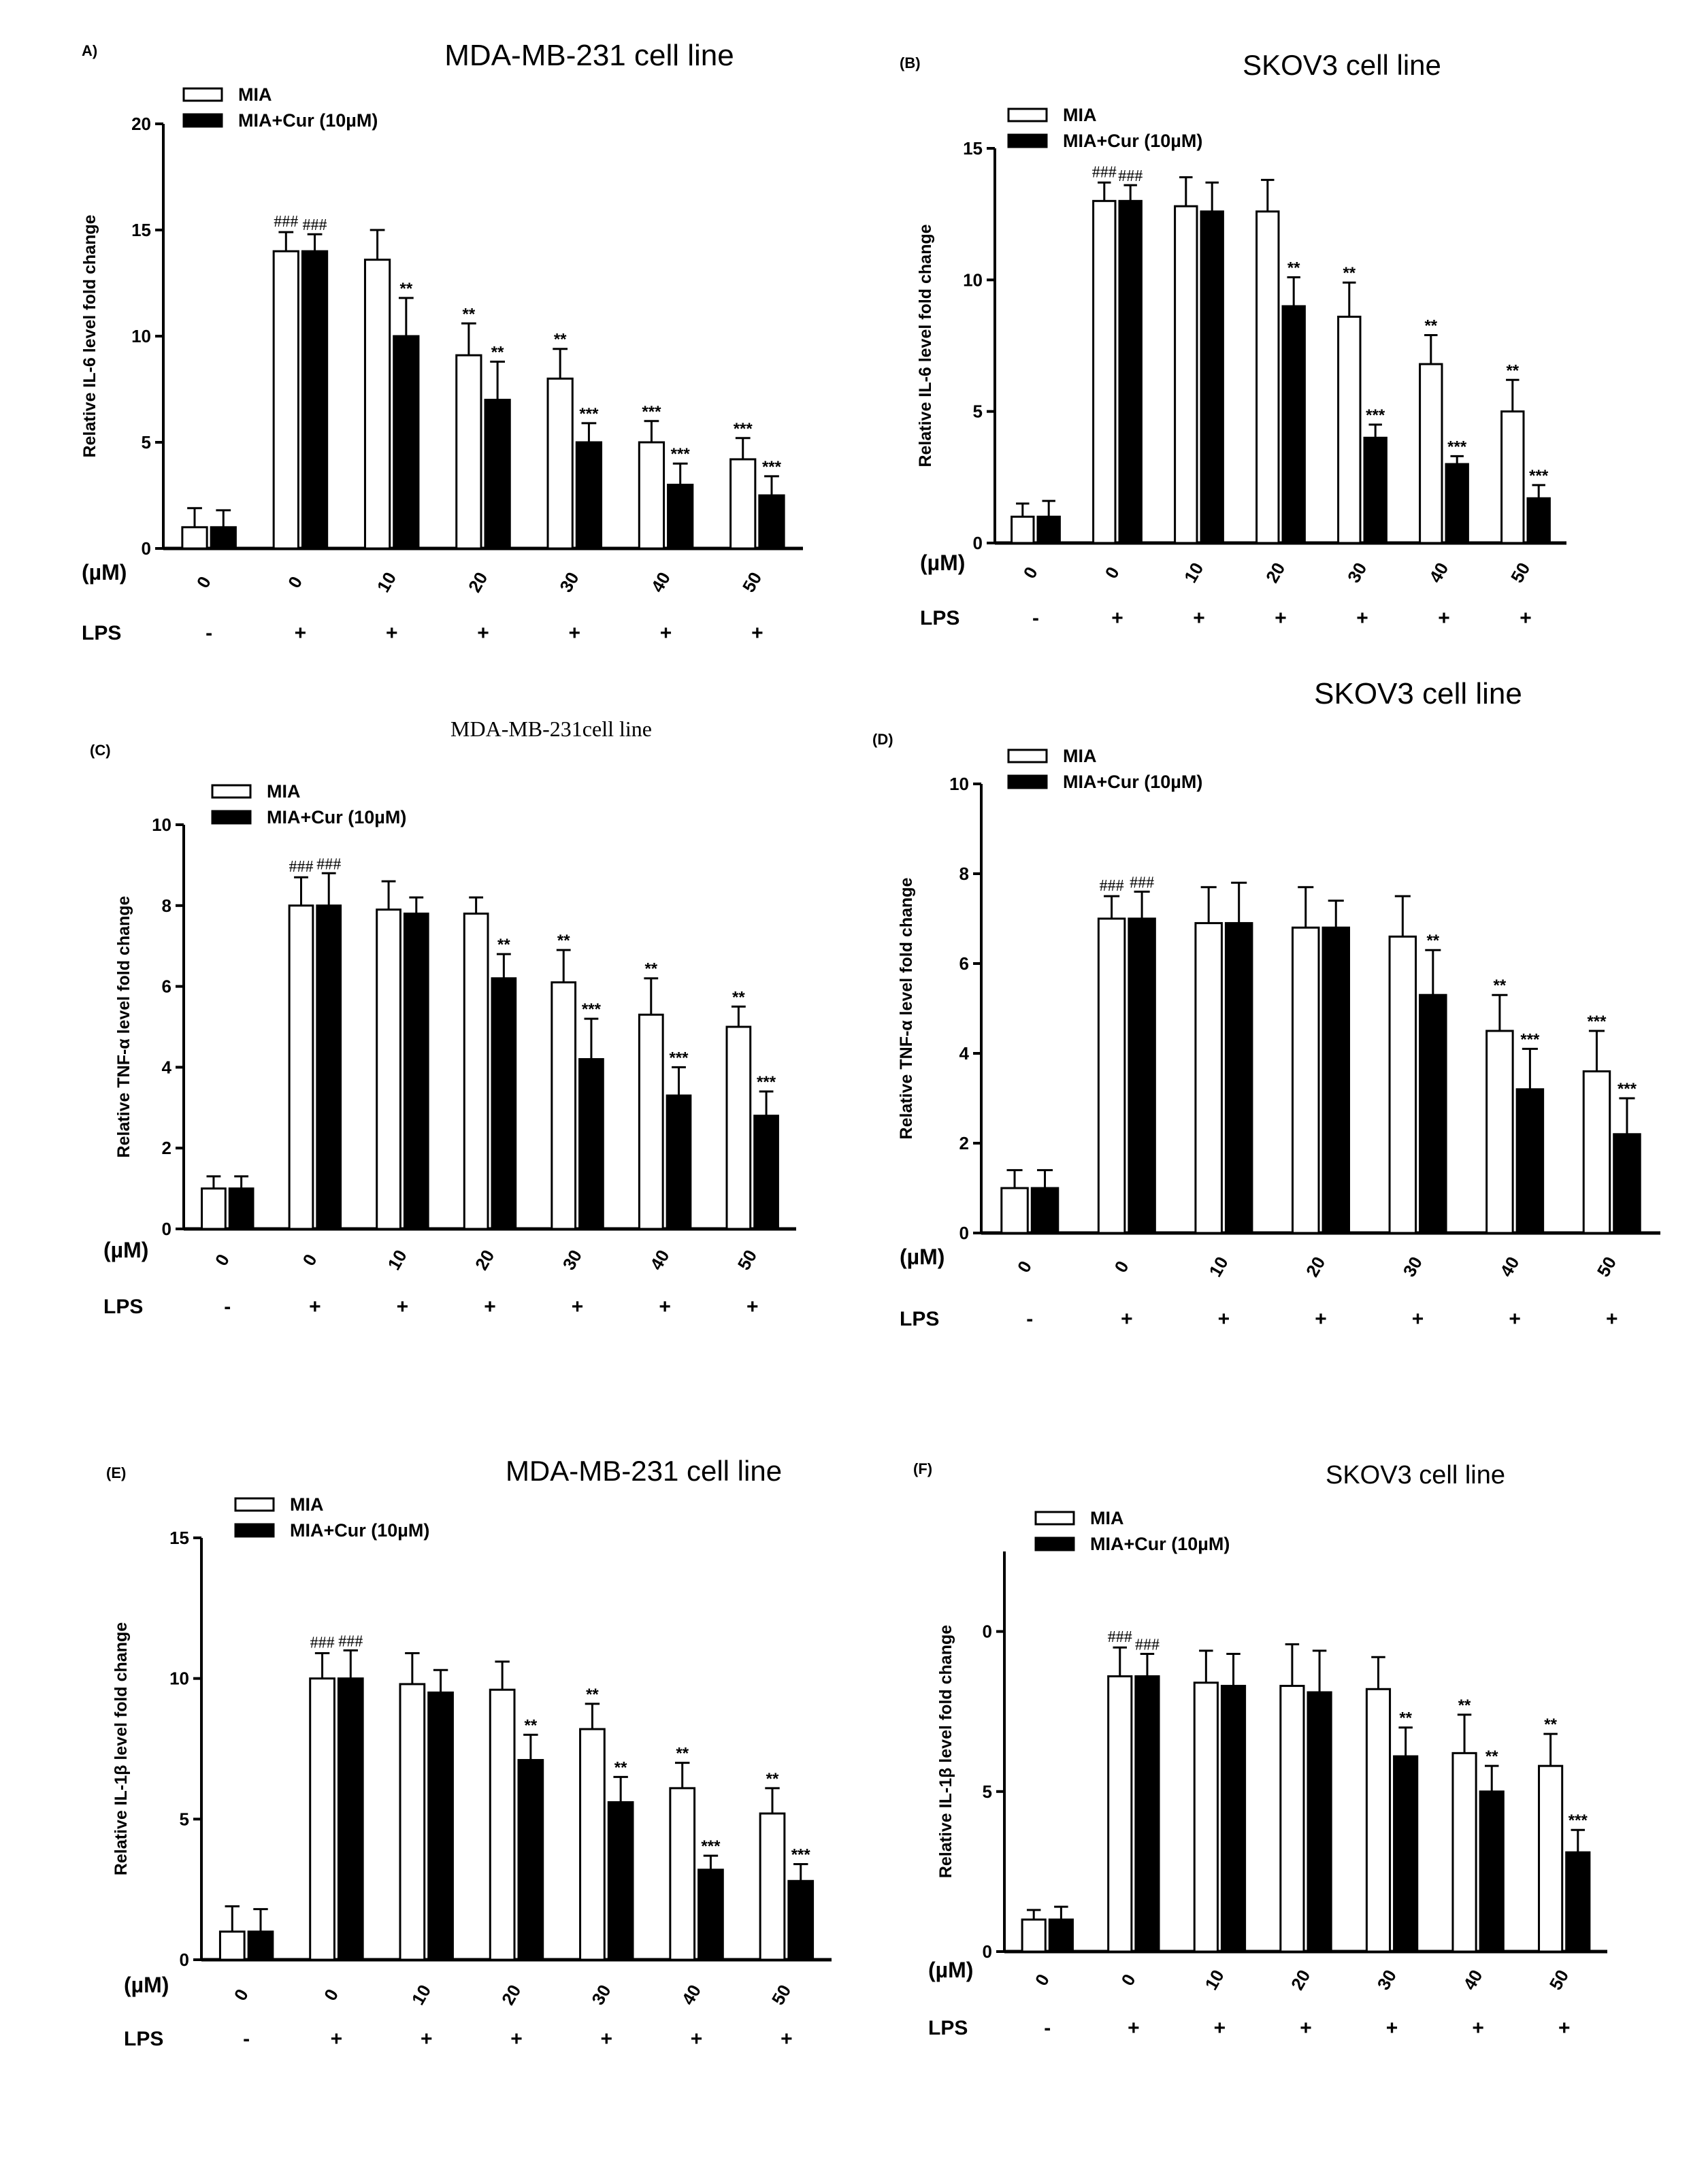  What do you see at coordinates (964, 1143) in the screenshot?
I see `y-tick-label: 2` at bounding box center [964, 1143].